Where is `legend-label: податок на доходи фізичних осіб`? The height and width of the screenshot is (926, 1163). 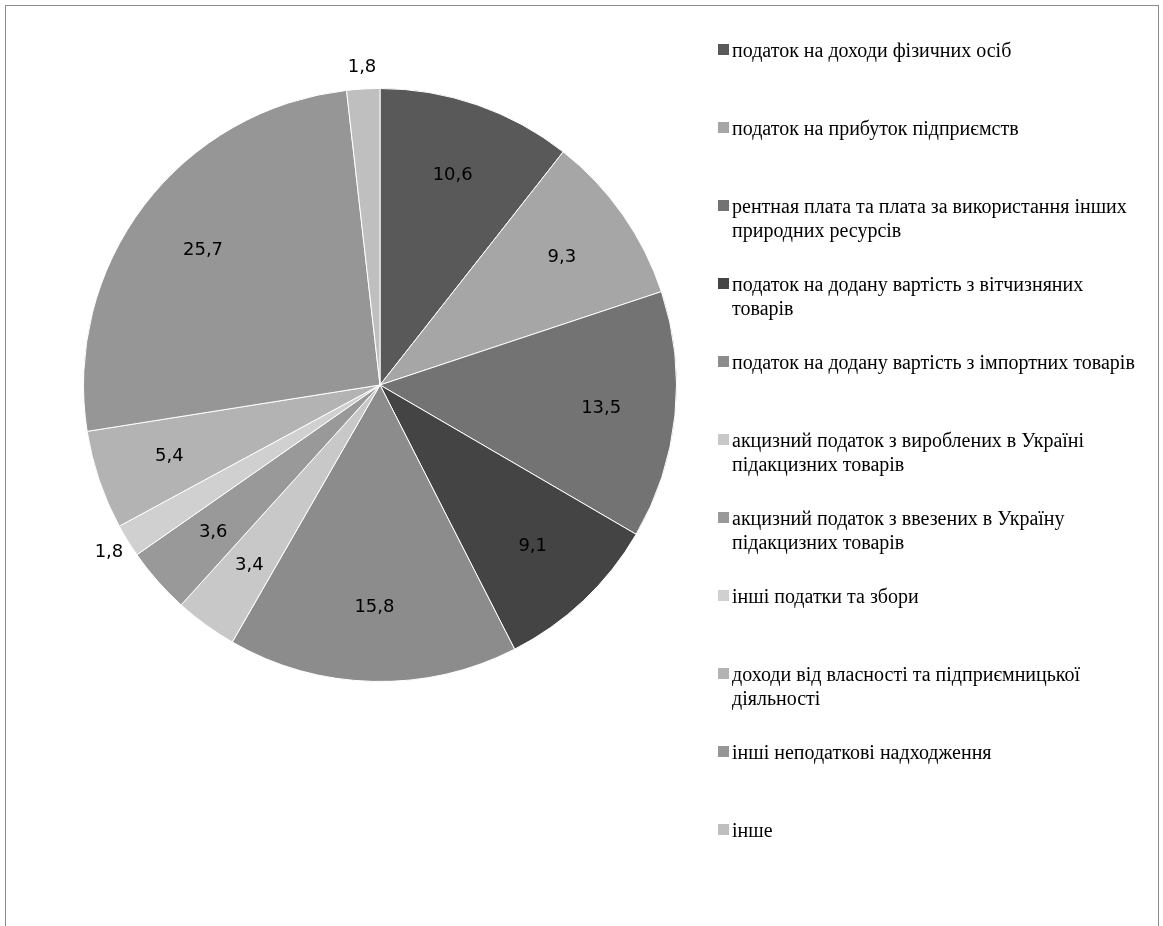 legend-label: податок на доходи фізичних осіб is located at coordinates (872, 50).